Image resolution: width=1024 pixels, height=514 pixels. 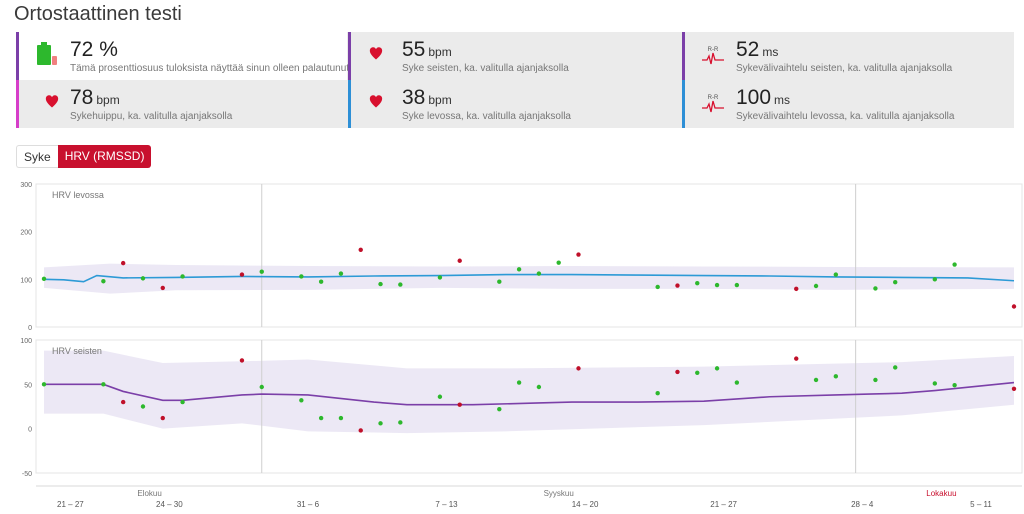 What do you see at coordinates (748, 49) in the screenshot?
I see `card-value: 52` at bounding box center [748, 49].